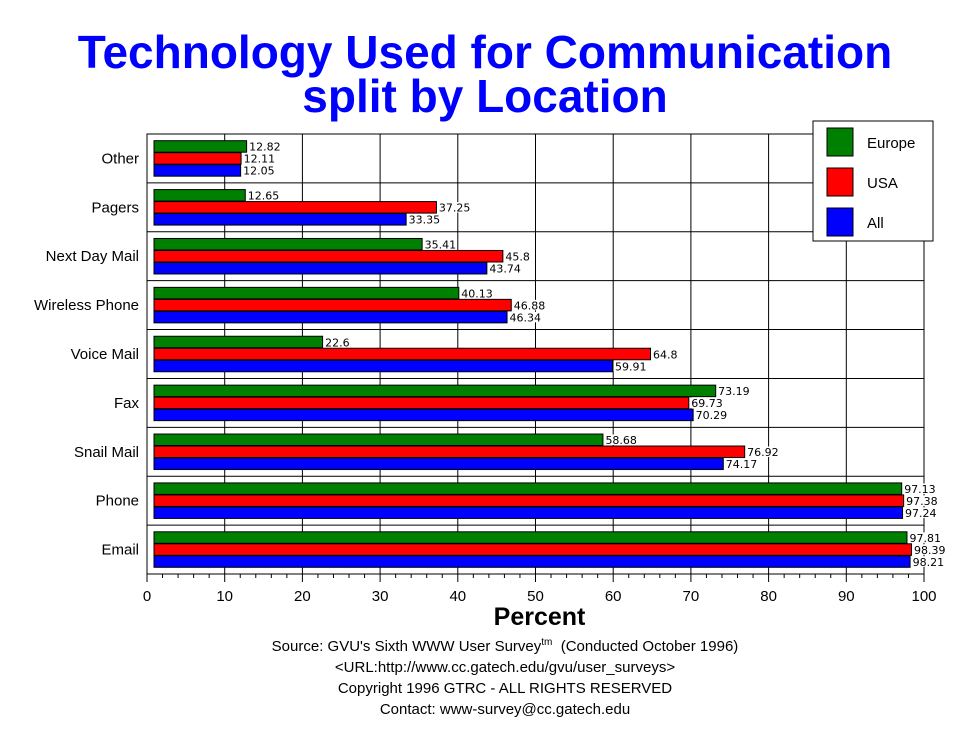  I want to click on data-label: 64.8, so click(665, 354).